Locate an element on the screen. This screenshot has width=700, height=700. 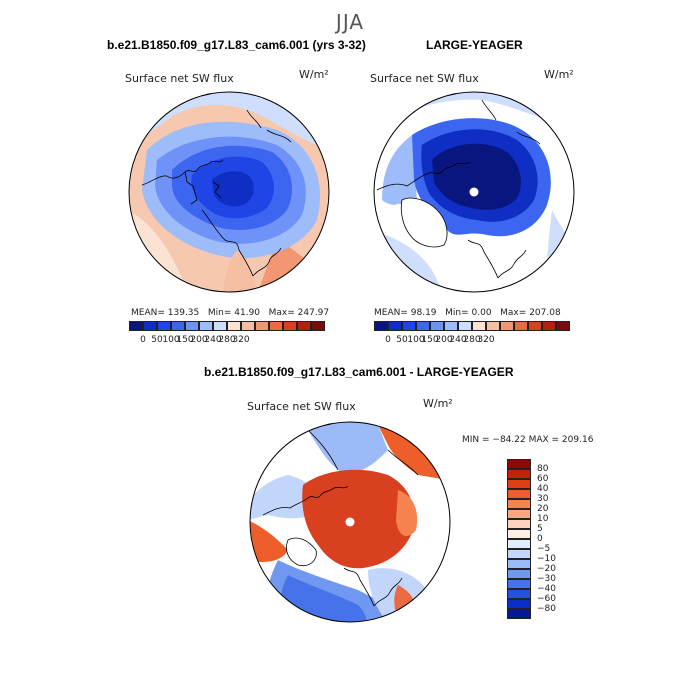
panel3-colorbar-tick-label: −20 is located at coordinates (546, 569).